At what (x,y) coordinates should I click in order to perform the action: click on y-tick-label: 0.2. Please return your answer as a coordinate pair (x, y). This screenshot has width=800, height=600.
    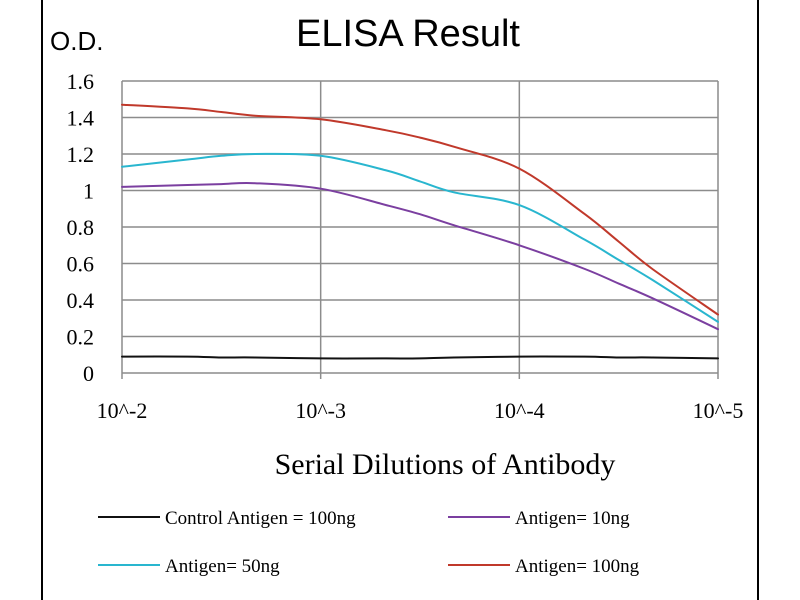
    Looking at the image, I should click on (81, 337).